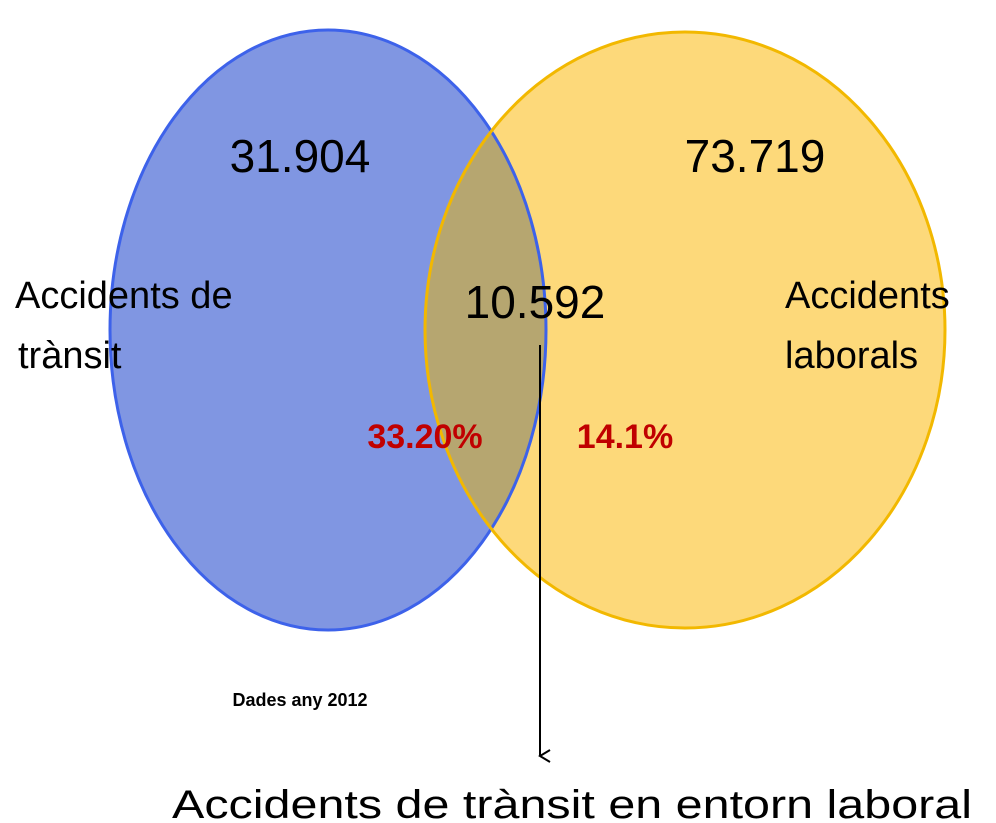 The image size is (996, 823). What do you see at coordinates (625, 437) in the screenshot?
I see `set-b-share: 14.1%` at bounding box center [625, 437].